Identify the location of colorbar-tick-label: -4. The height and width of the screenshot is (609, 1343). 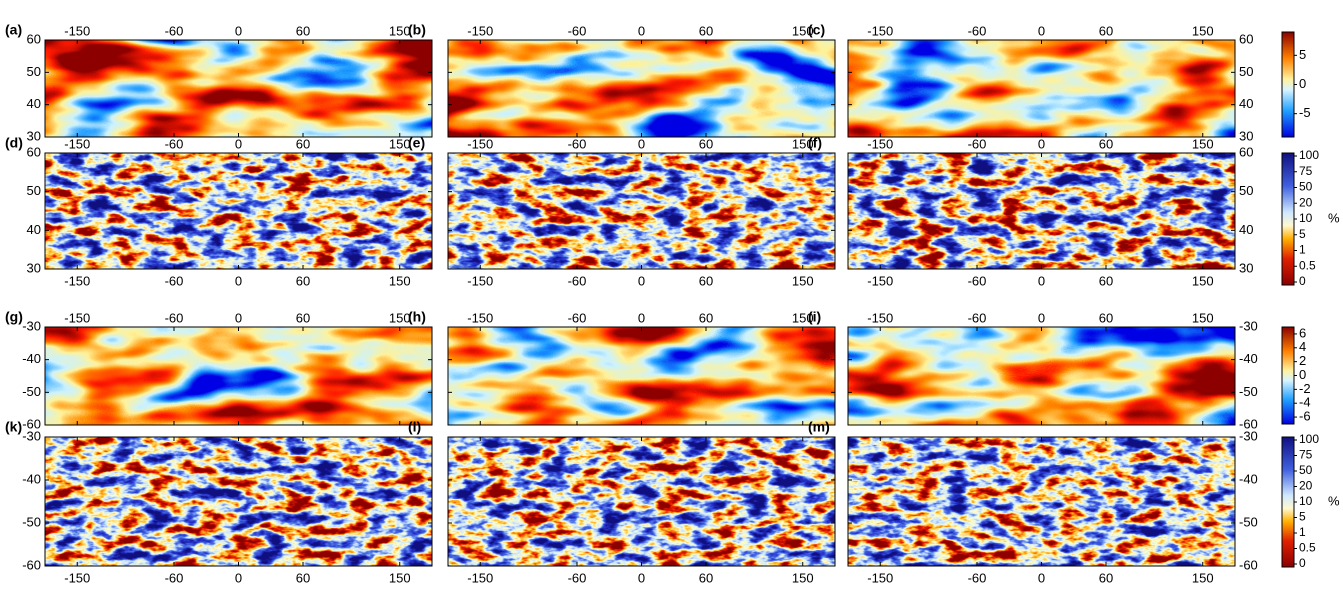
(1305, 402).